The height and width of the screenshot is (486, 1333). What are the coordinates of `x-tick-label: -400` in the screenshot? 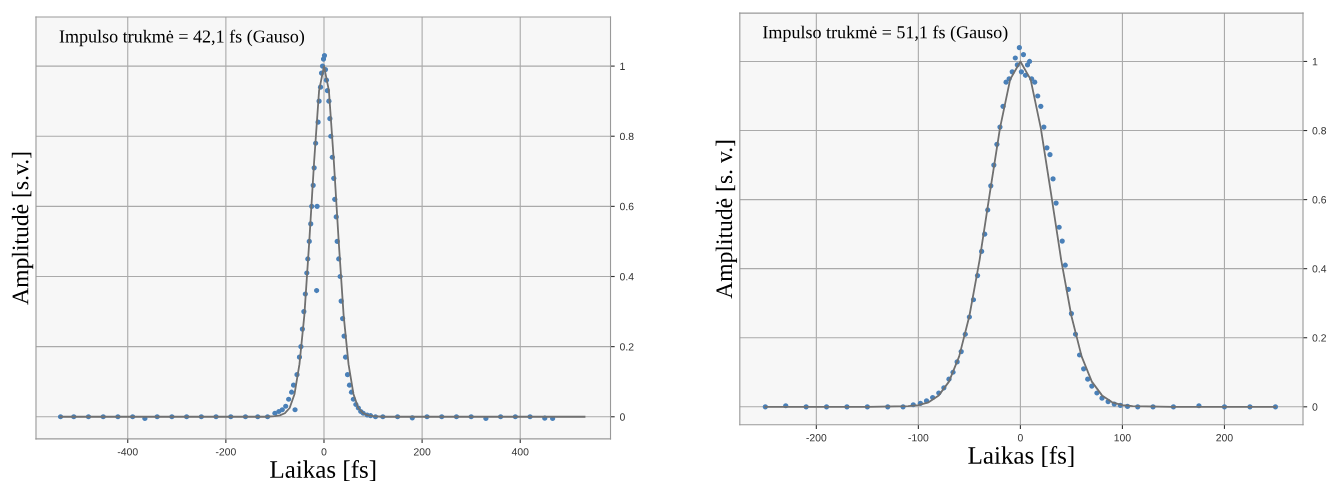 It's located at (127, 452).